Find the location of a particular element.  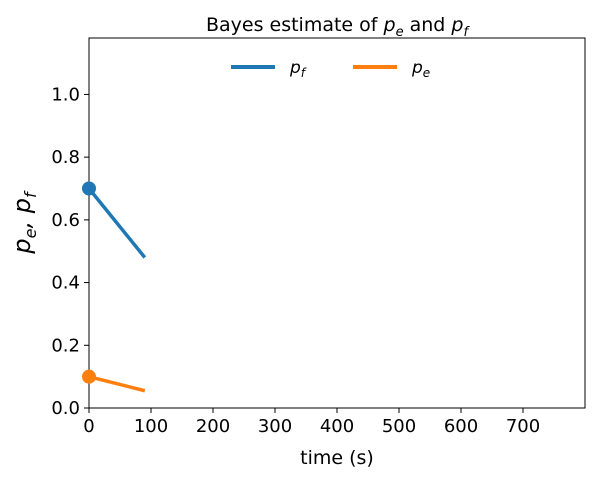

y-tick-label: 0.4 is located at coordinates (65, 283).